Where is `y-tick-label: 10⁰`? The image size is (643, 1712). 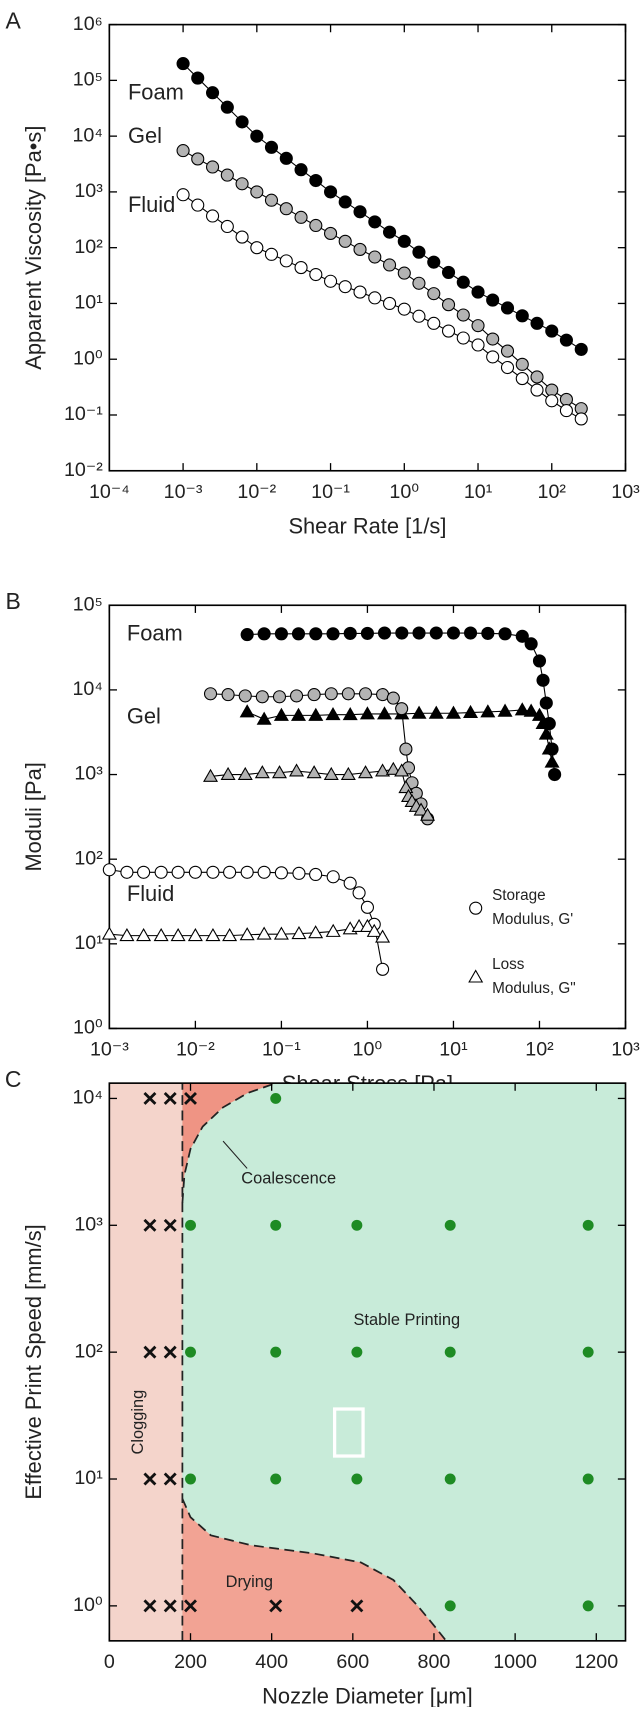 y-tick-label: 10⁰ is located at coordinates (88, 1605).